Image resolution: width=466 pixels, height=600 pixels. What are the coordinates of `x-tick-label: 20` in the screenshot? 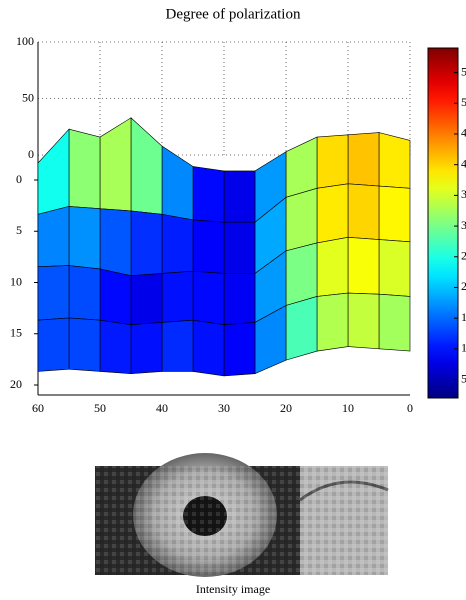 It's located at (286, 408).